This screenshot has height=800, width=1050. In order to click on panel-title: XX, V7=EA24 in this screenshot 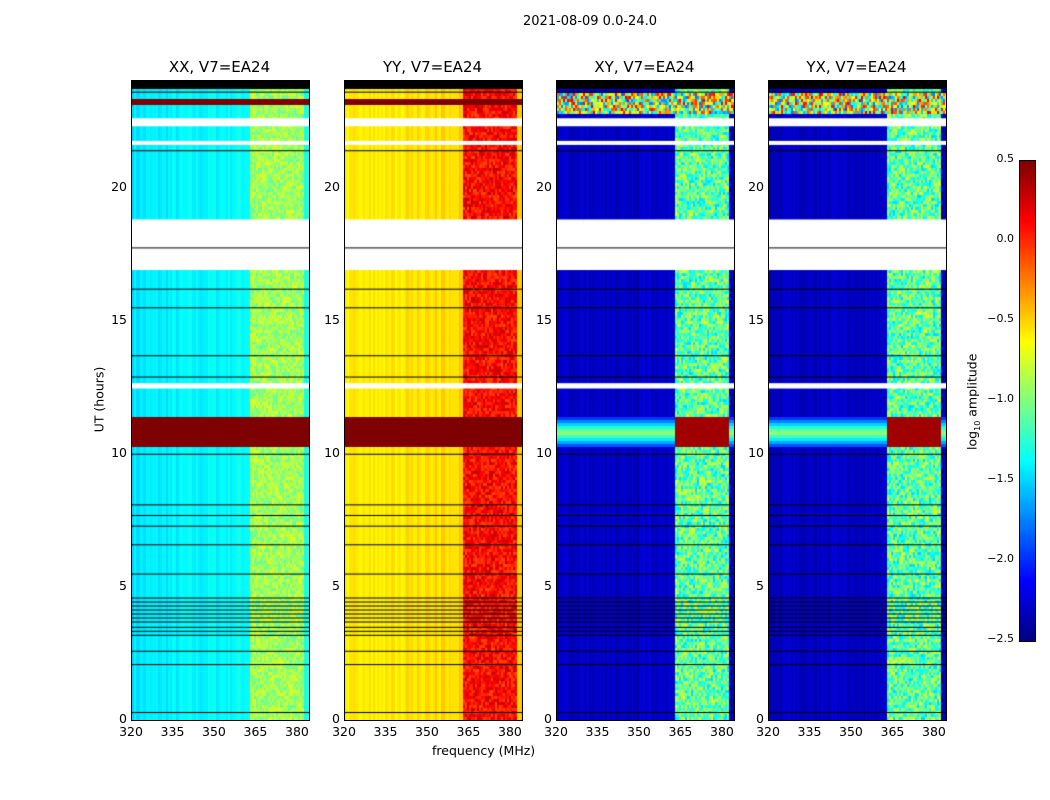, I will do `click(219, 67)`.